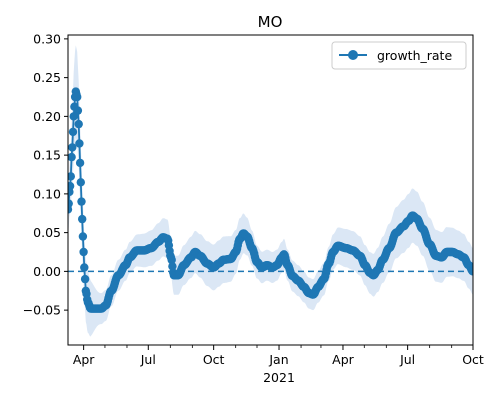 The height and width of the screenshot is (400, 500). What do you see at coordinates (47, 271) in the screenshot?
I see `y-tick-label: 0.00` at bounding box center [47, 271].